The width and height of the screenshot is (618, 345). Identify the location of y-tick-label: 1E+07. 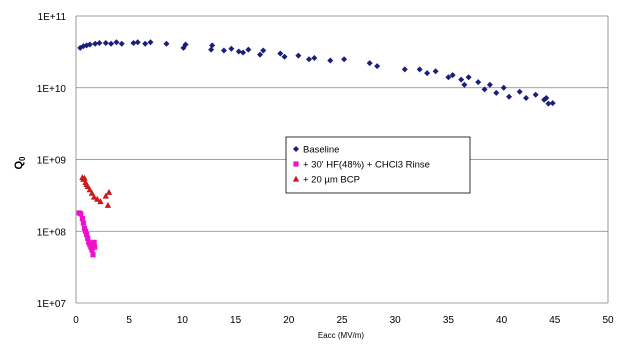
(52, 304).